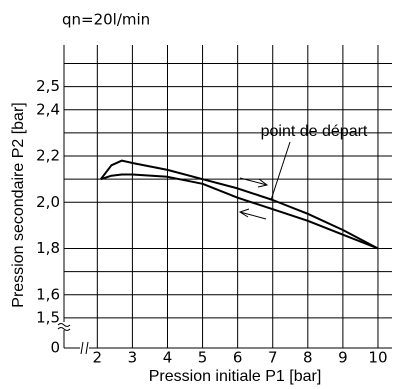  What do you see at coordinates (203, 358) in the screenshot?
I see `x-tick-label: 5` at bounding box center [203, 358].